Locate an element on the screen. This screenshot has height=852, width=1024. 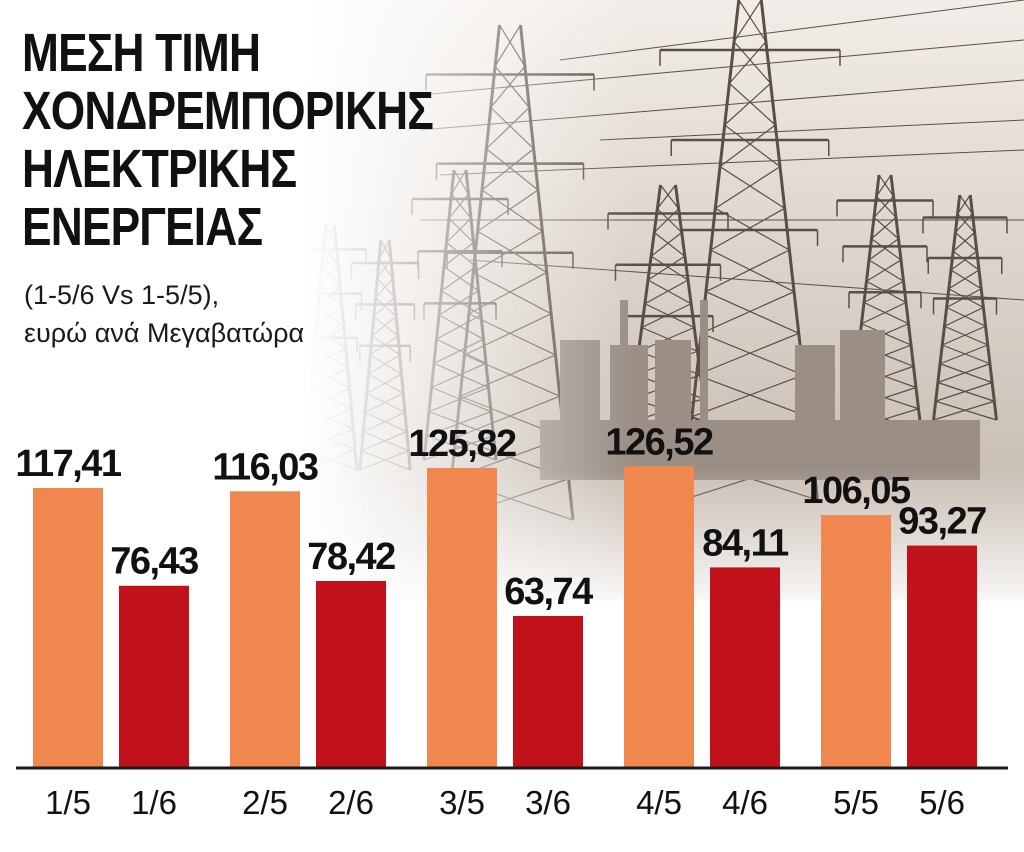
title-line: ΜΕΣΗ ΤΙΜΗ is located at coordinates (141, 53).